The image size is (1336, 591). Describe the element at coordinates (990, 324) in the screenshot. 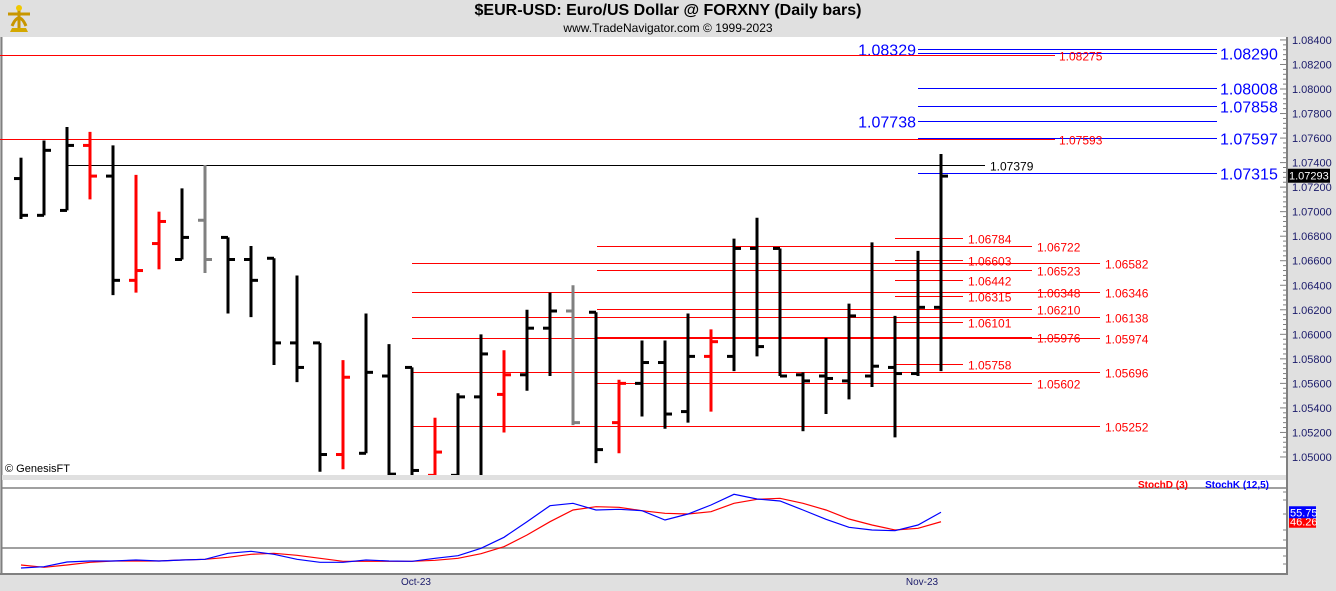

I see `level-label: 1.06101` at that location.